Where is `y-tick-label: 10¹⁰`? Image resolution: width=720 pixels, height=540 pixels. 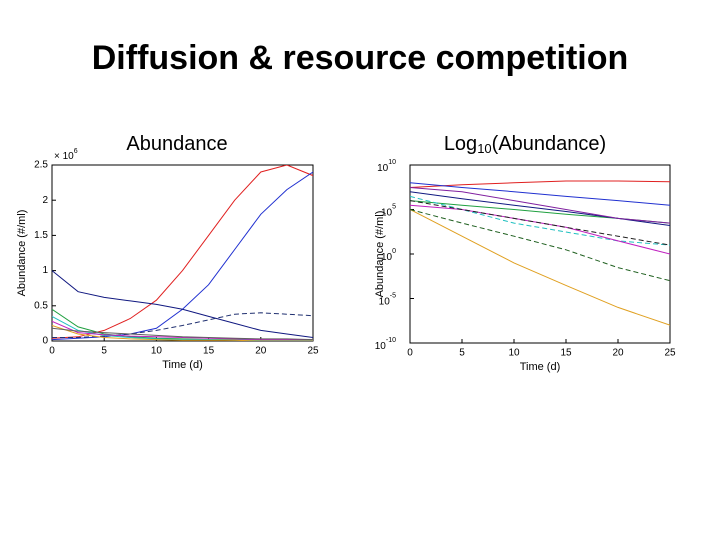
y-tick-label: 10¹⁰ is located at coordinates (386, 166).